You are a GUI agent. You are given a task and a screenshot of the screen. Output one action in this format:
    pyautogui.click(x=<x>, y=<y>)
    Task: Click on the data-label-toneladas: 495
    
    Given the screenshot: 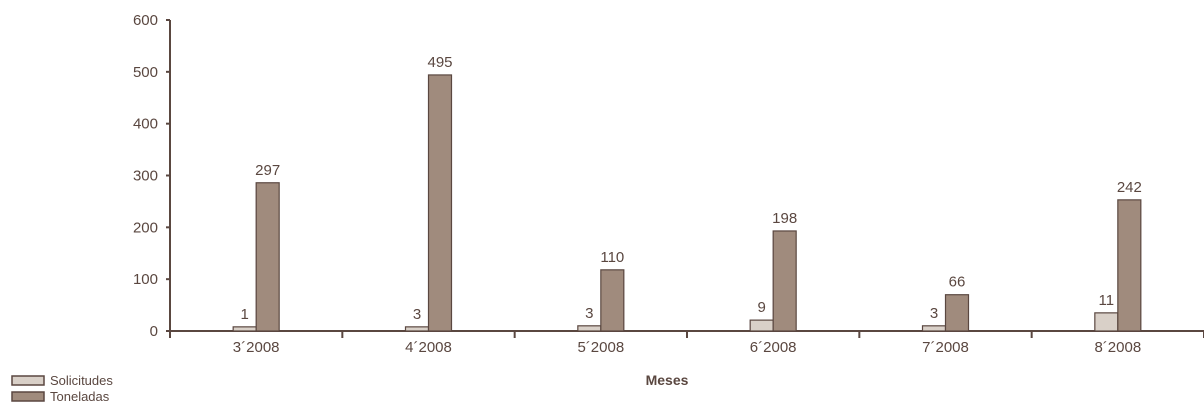 What is the action you would take?
    pyautogui.click(x=439, y=62)
    